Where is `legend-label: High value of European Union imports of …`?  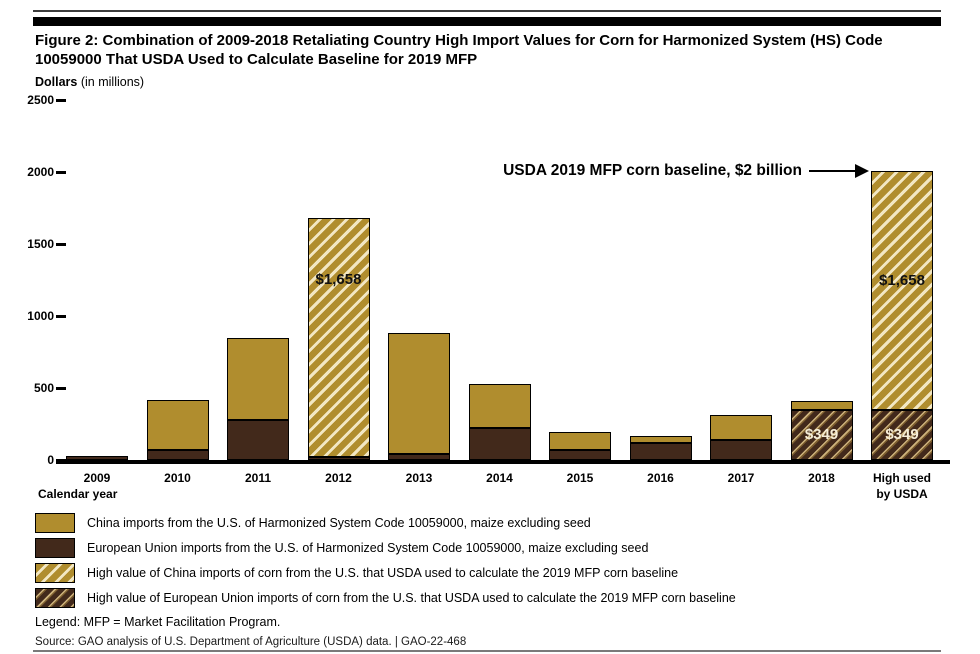
legend-label: High value of European Union imports of … is located at coordinates (411, 597).